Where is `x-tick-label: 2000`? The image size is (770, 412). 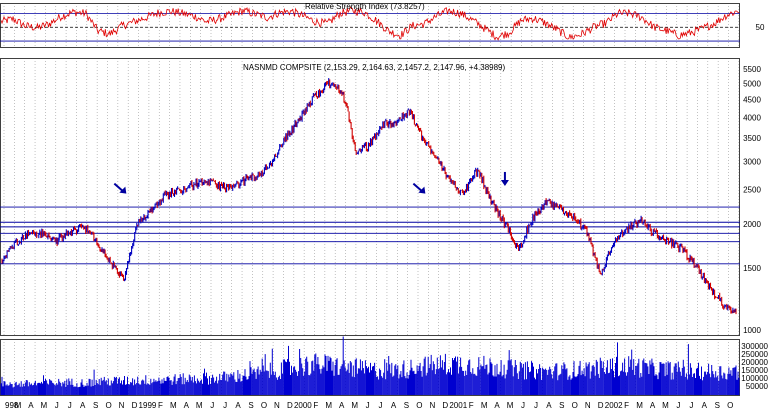 x-tick-label: 2000 is located at coordinates (303, 405).